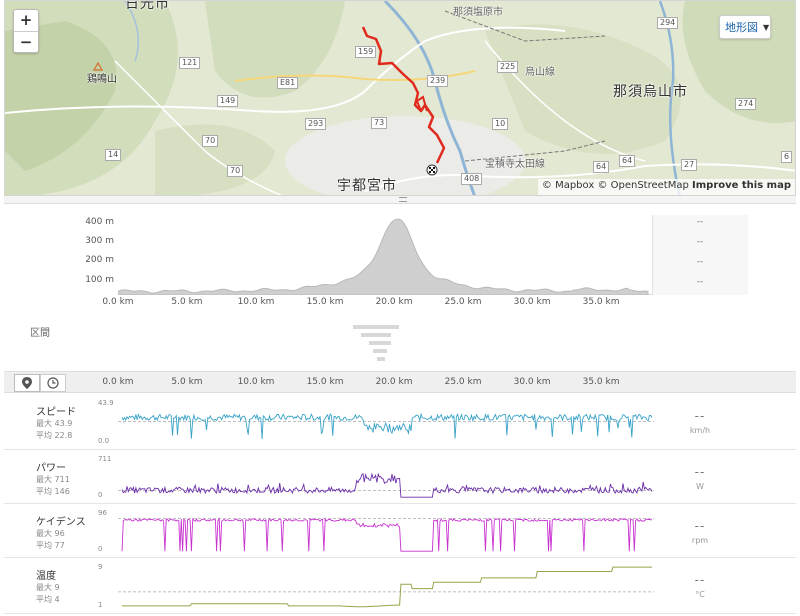  What do you see at coordinates (147, 6) in the screenshot?
I see `place-nikko: 日光市` at bounding box center [147, 6].